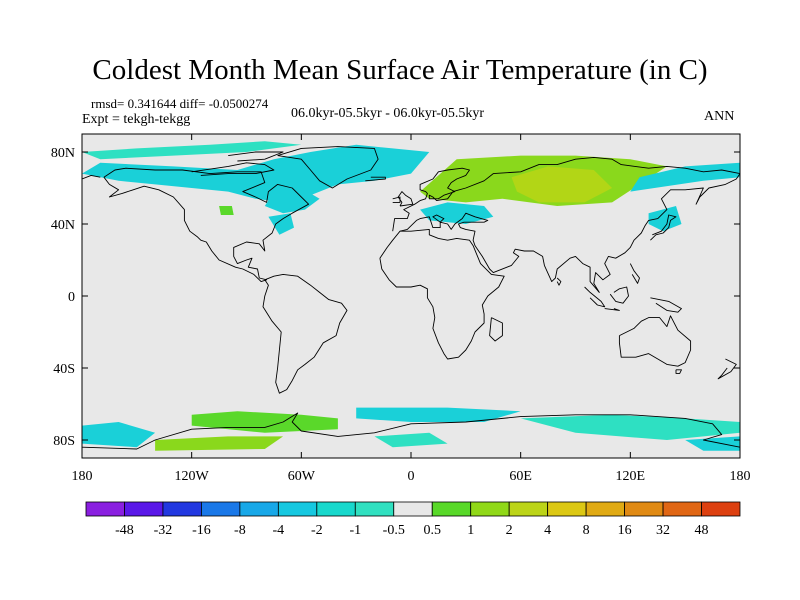 The image size is (800, 600). What do you see at coordinates (302, 476) in the screenshot?
I see `lon-tick-label: 60W` at bounding box center [302, 476].